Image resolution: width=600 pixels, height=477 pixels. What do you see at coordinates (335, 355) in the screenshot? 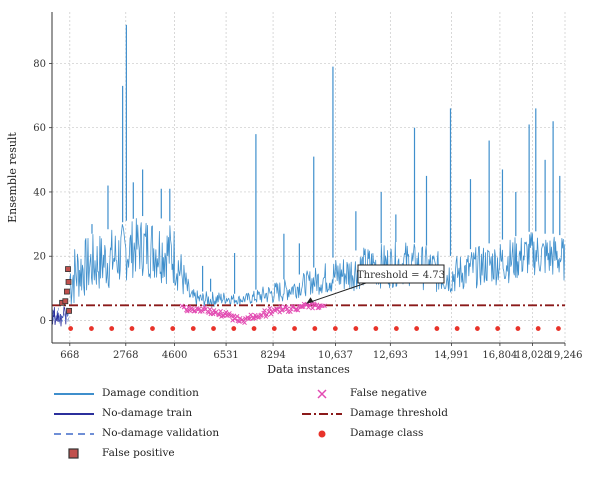
I see `x-tick-label: 10,637` at bounding box center [335, 355].